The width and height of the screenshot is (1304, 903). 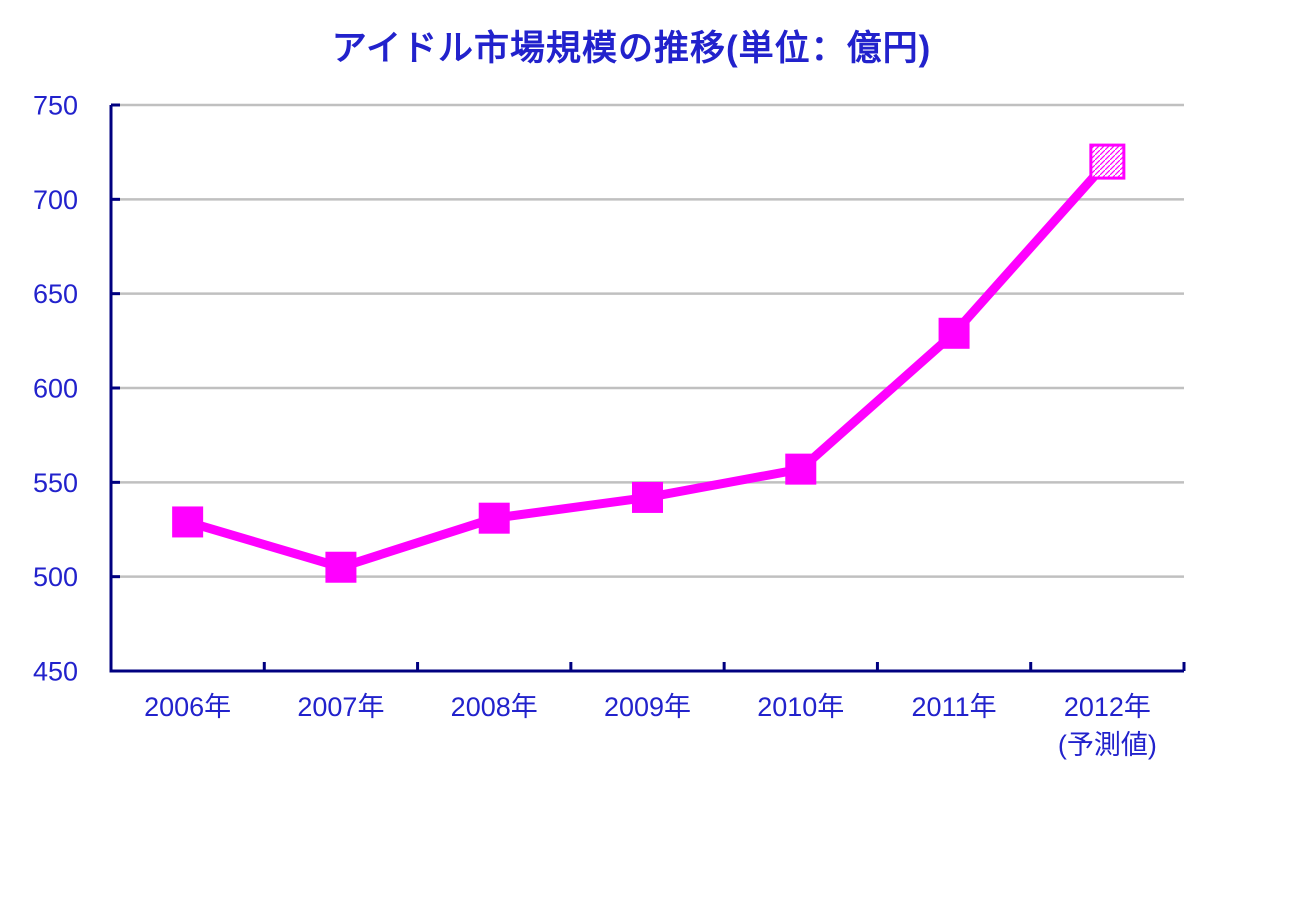 What do you see at coordinates (187, 707) in the screenshot?
I see `x-tick-label: 2006年` at bounding box center [187, 707].